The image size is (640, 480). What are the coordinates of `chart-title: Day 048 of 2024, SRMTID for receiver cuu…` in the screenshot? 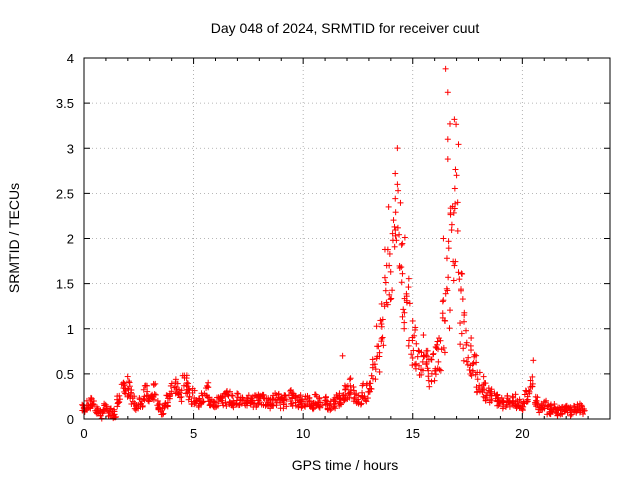 It's located at (345, 28).